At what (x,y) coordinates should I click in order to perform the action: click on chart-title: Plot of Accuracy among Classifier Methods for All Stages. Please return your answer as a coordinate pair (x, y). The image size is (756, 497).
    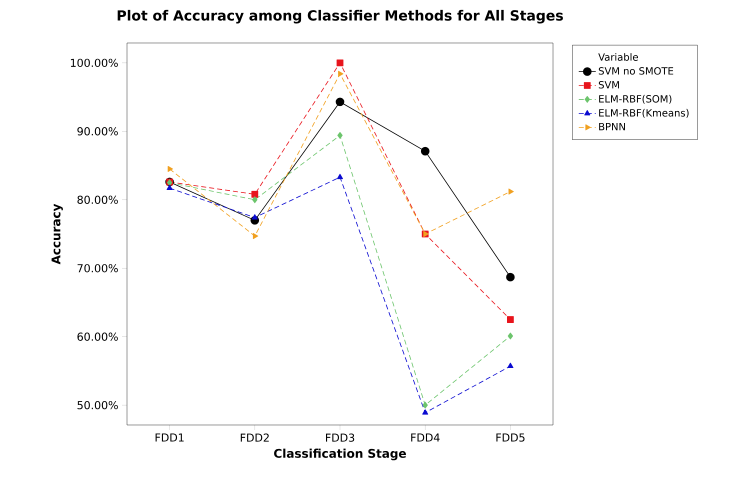
    Looking at the image, I should click on (340, 17).